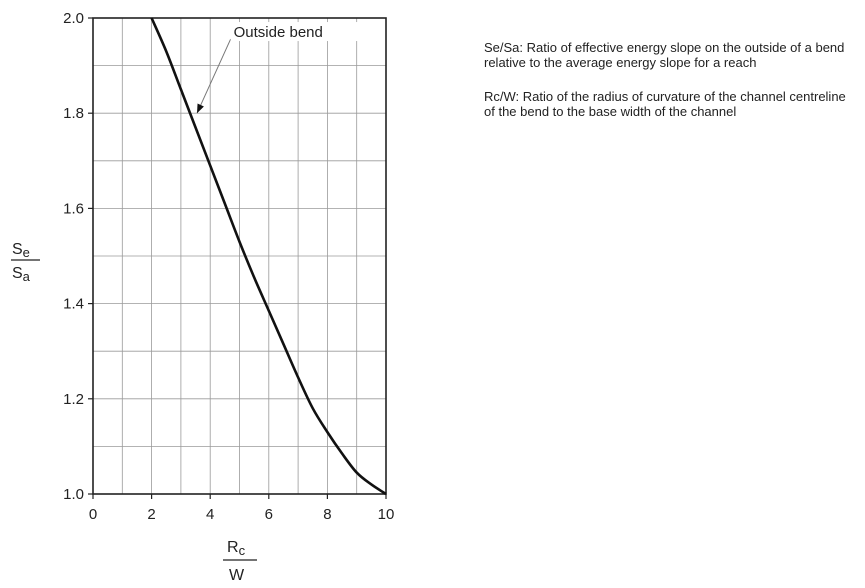  What do you see at coordinates (214, 76) in the screenshot?
I see `annotation-leader-line` at bounding box center [214, 76].